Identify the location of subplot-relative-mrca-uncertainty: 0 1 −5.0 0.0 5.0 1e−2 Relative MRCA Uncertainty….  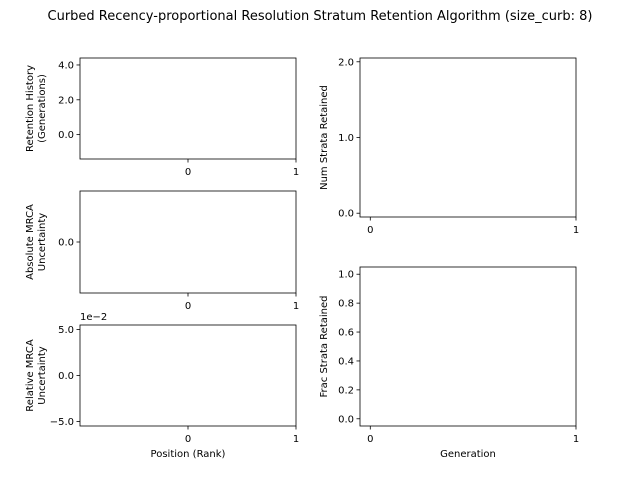
(162, 386).